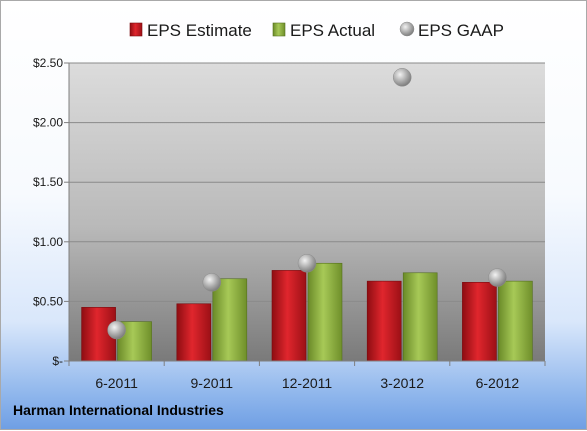  Describe the element at coordinates (402, 383) in the screenshot. I see `x-tick-label: 3-2012` at that location.